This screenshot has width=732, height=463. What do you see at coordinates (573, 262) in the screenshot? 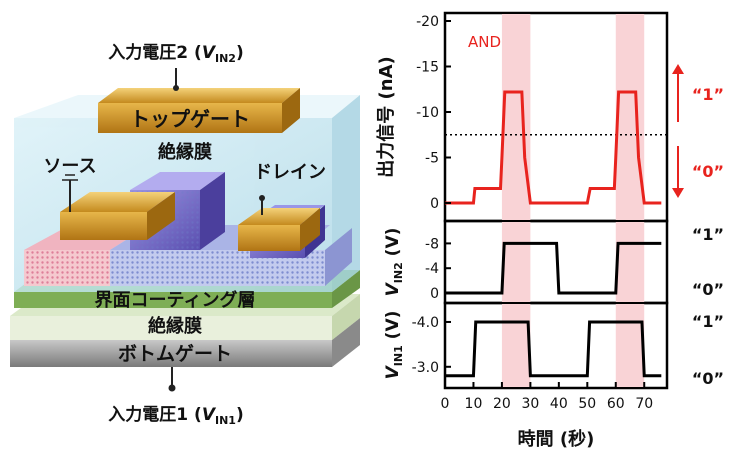
I see `vin2-shaded-regions` at bounding box center [573, 262].